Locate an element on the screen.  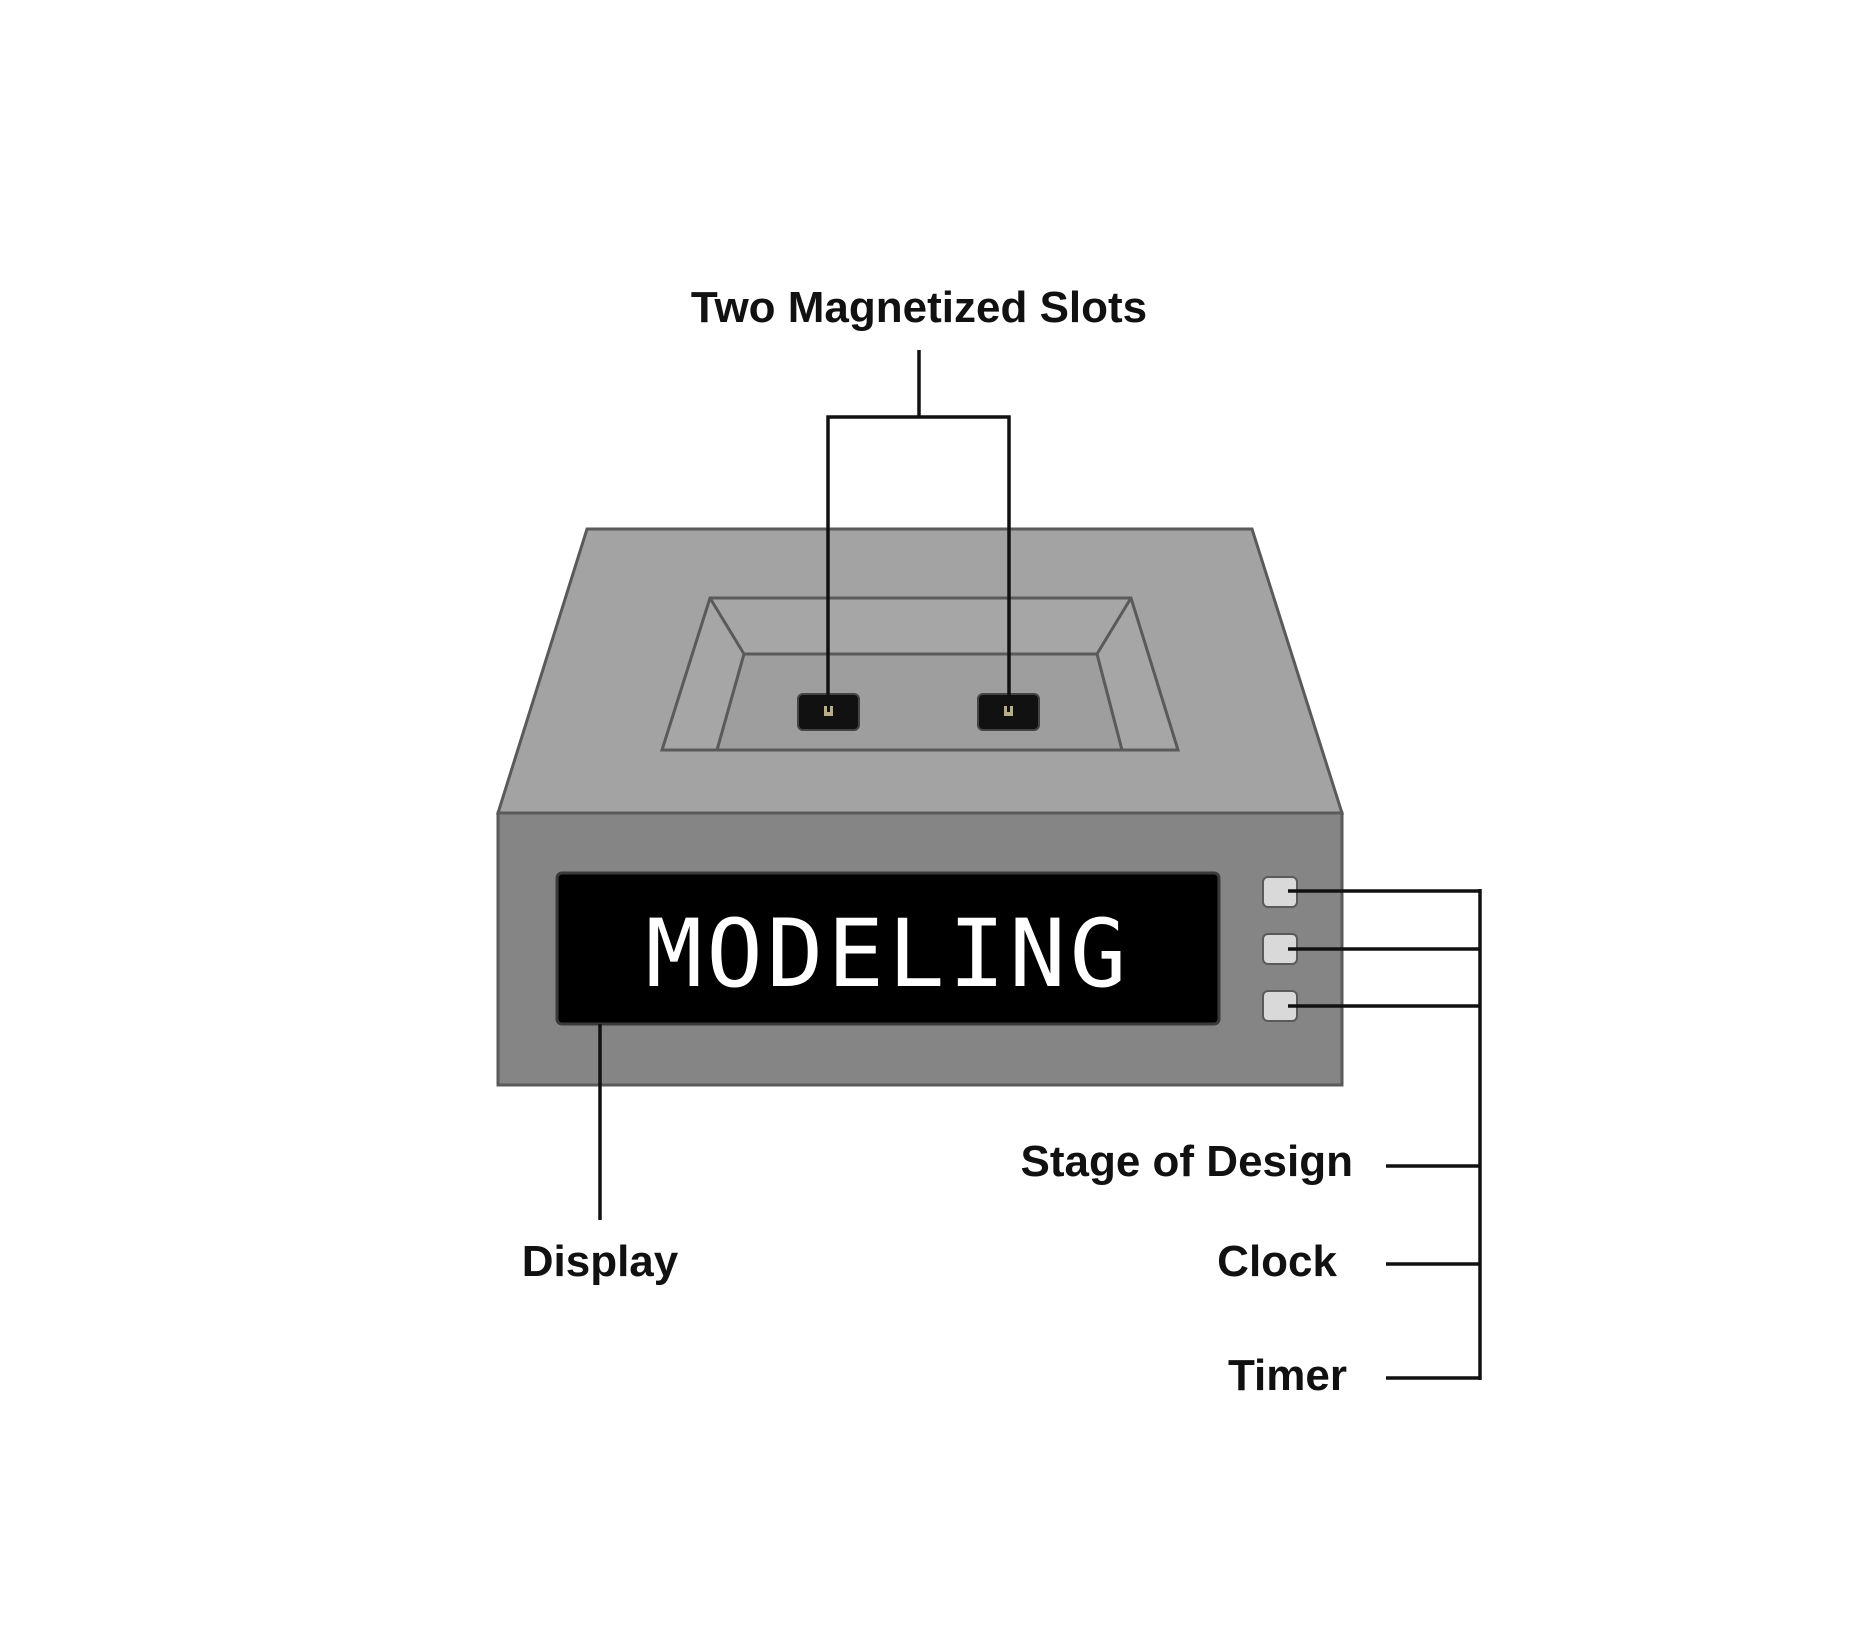
recessed-tray is located at coordinates (920, 674).